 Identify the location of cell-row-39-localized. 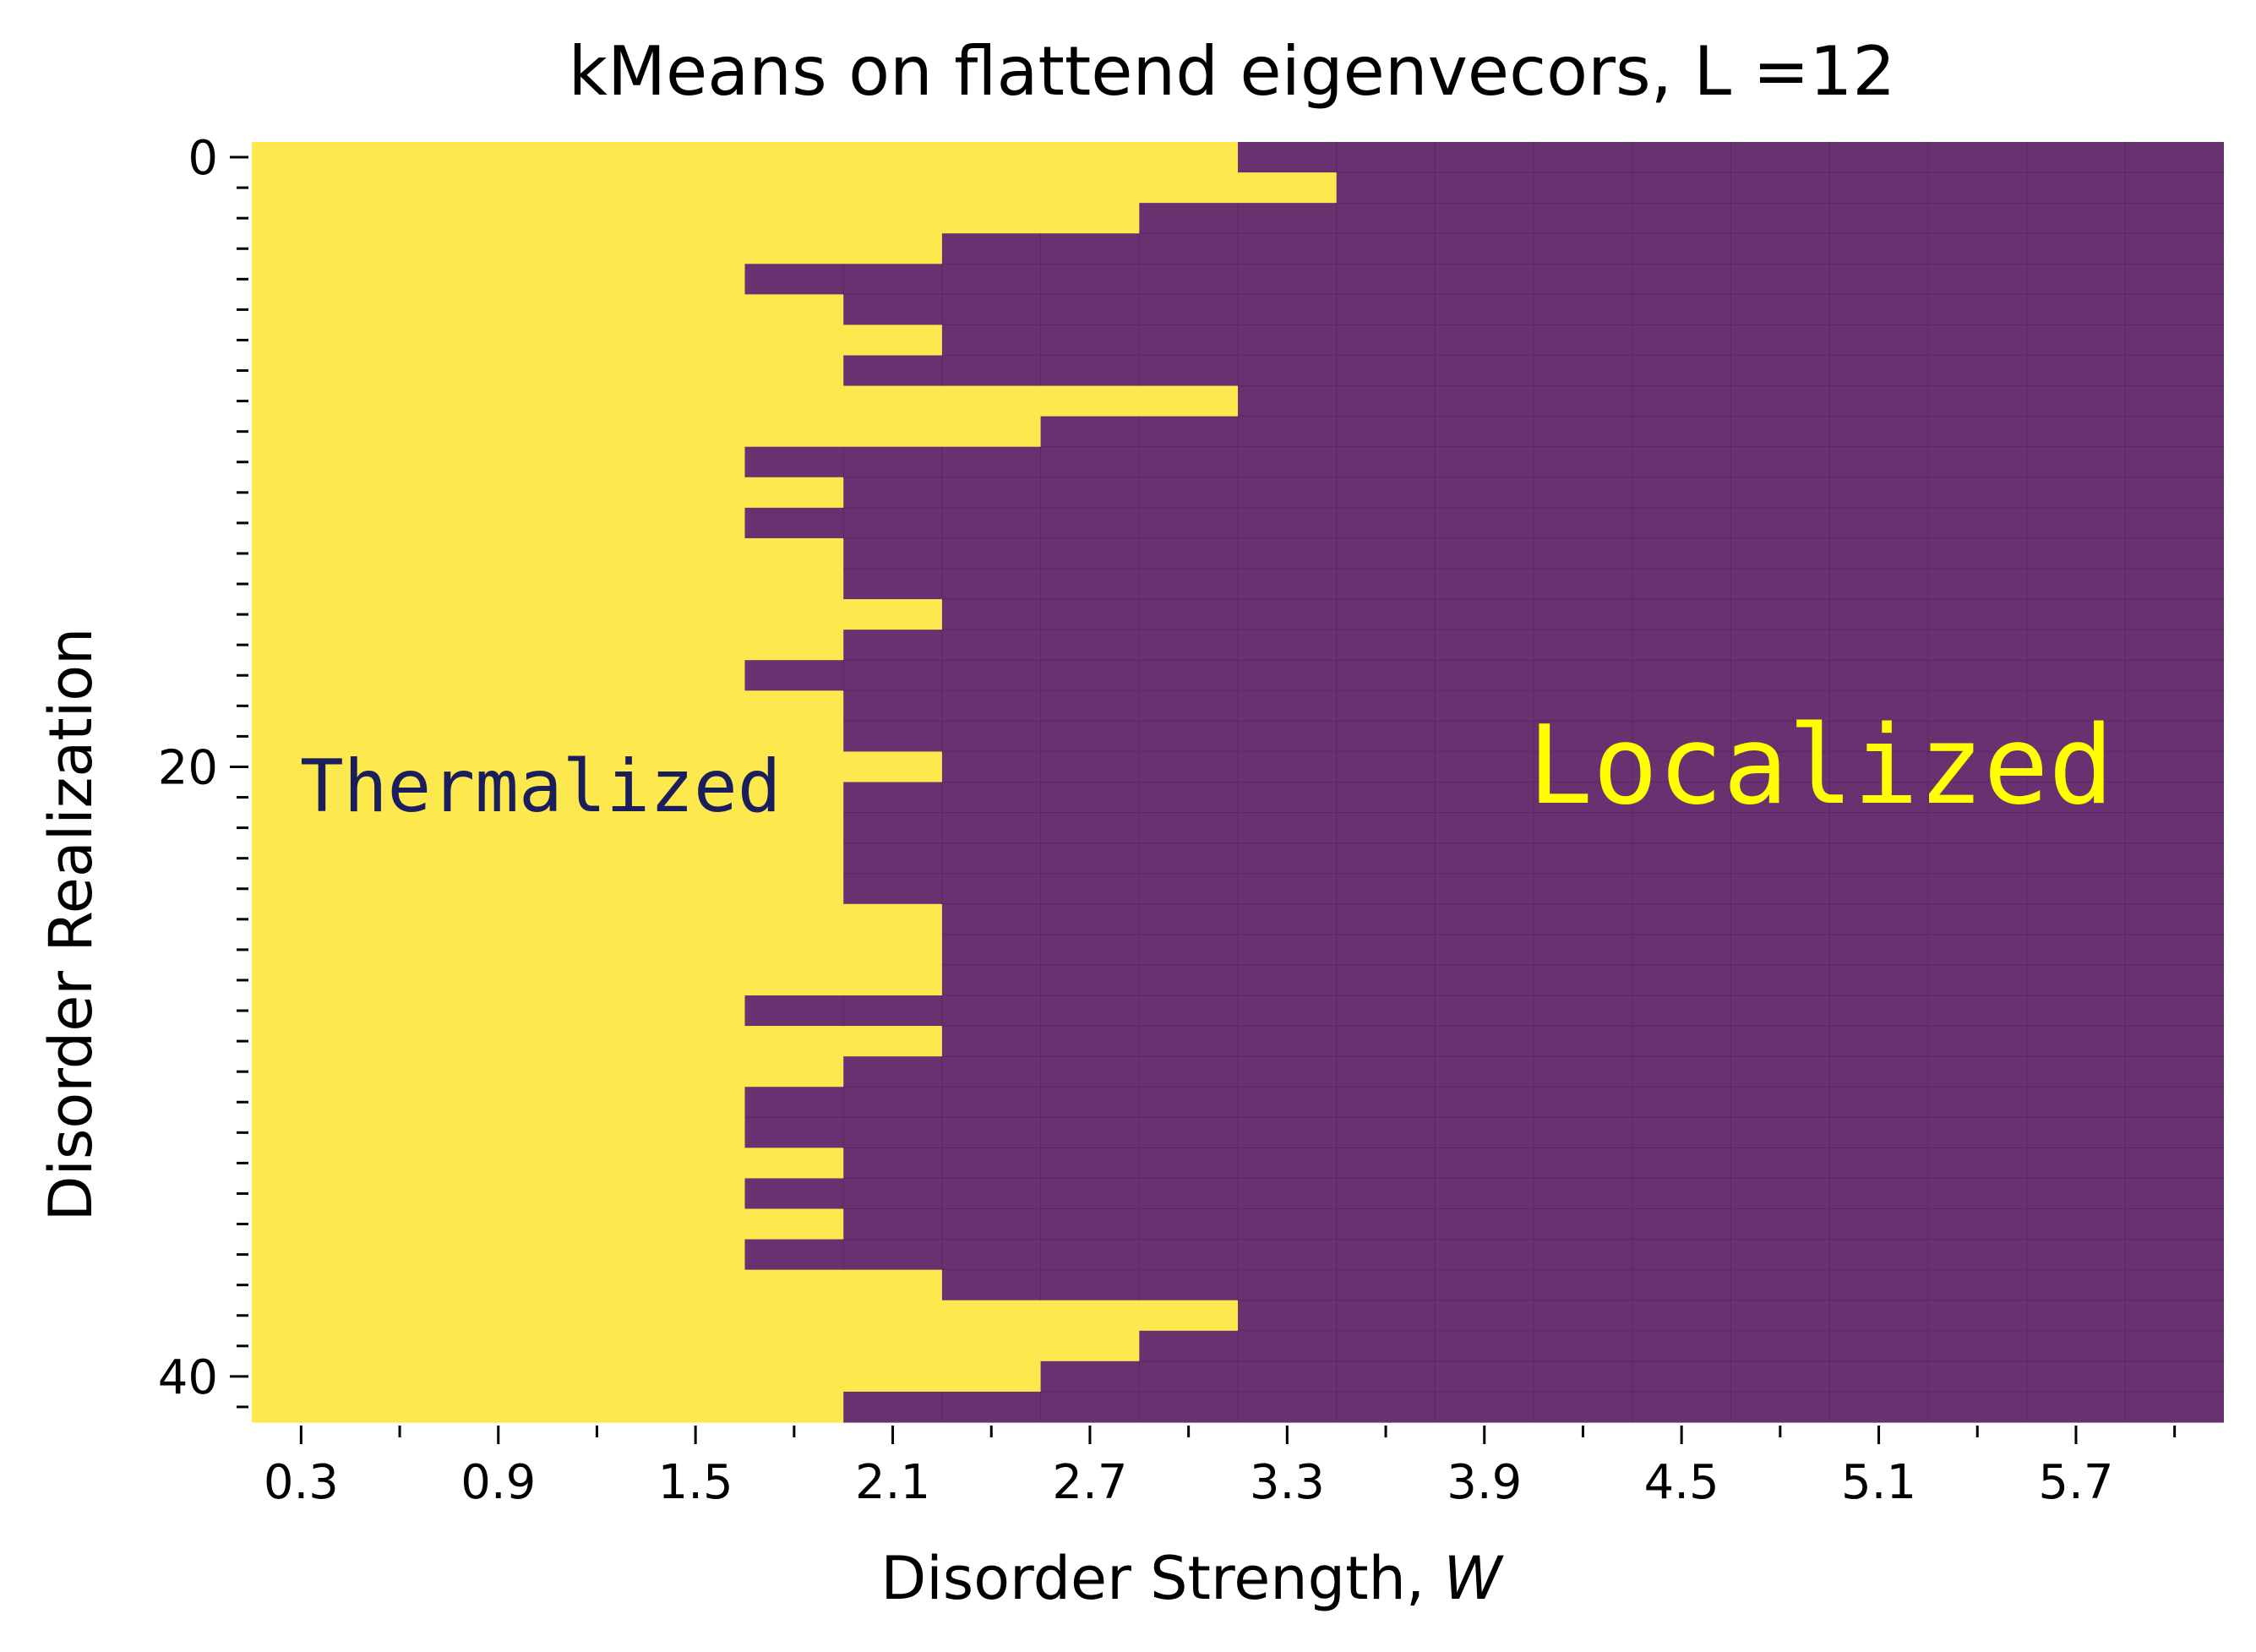
(1682, 1346).